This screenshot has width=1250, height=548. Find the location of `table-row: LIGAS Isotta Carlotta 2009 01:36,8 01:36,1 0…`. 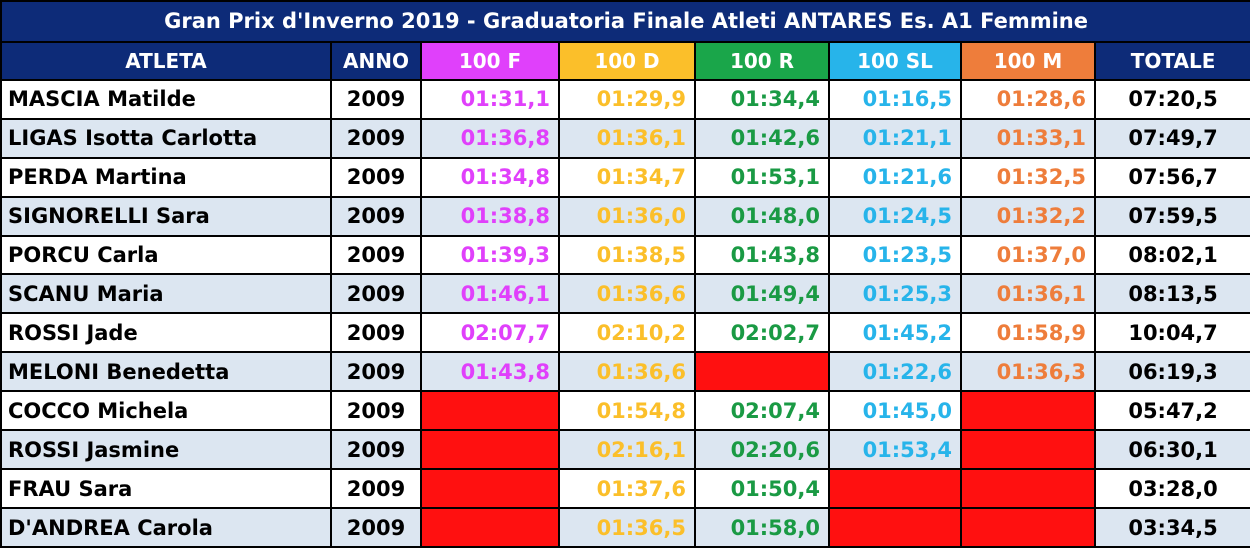

table-row: LIGAS Isotta Carlotta 2009 01:36,8 01:36,1 0… is located at coordinates (625, 138).